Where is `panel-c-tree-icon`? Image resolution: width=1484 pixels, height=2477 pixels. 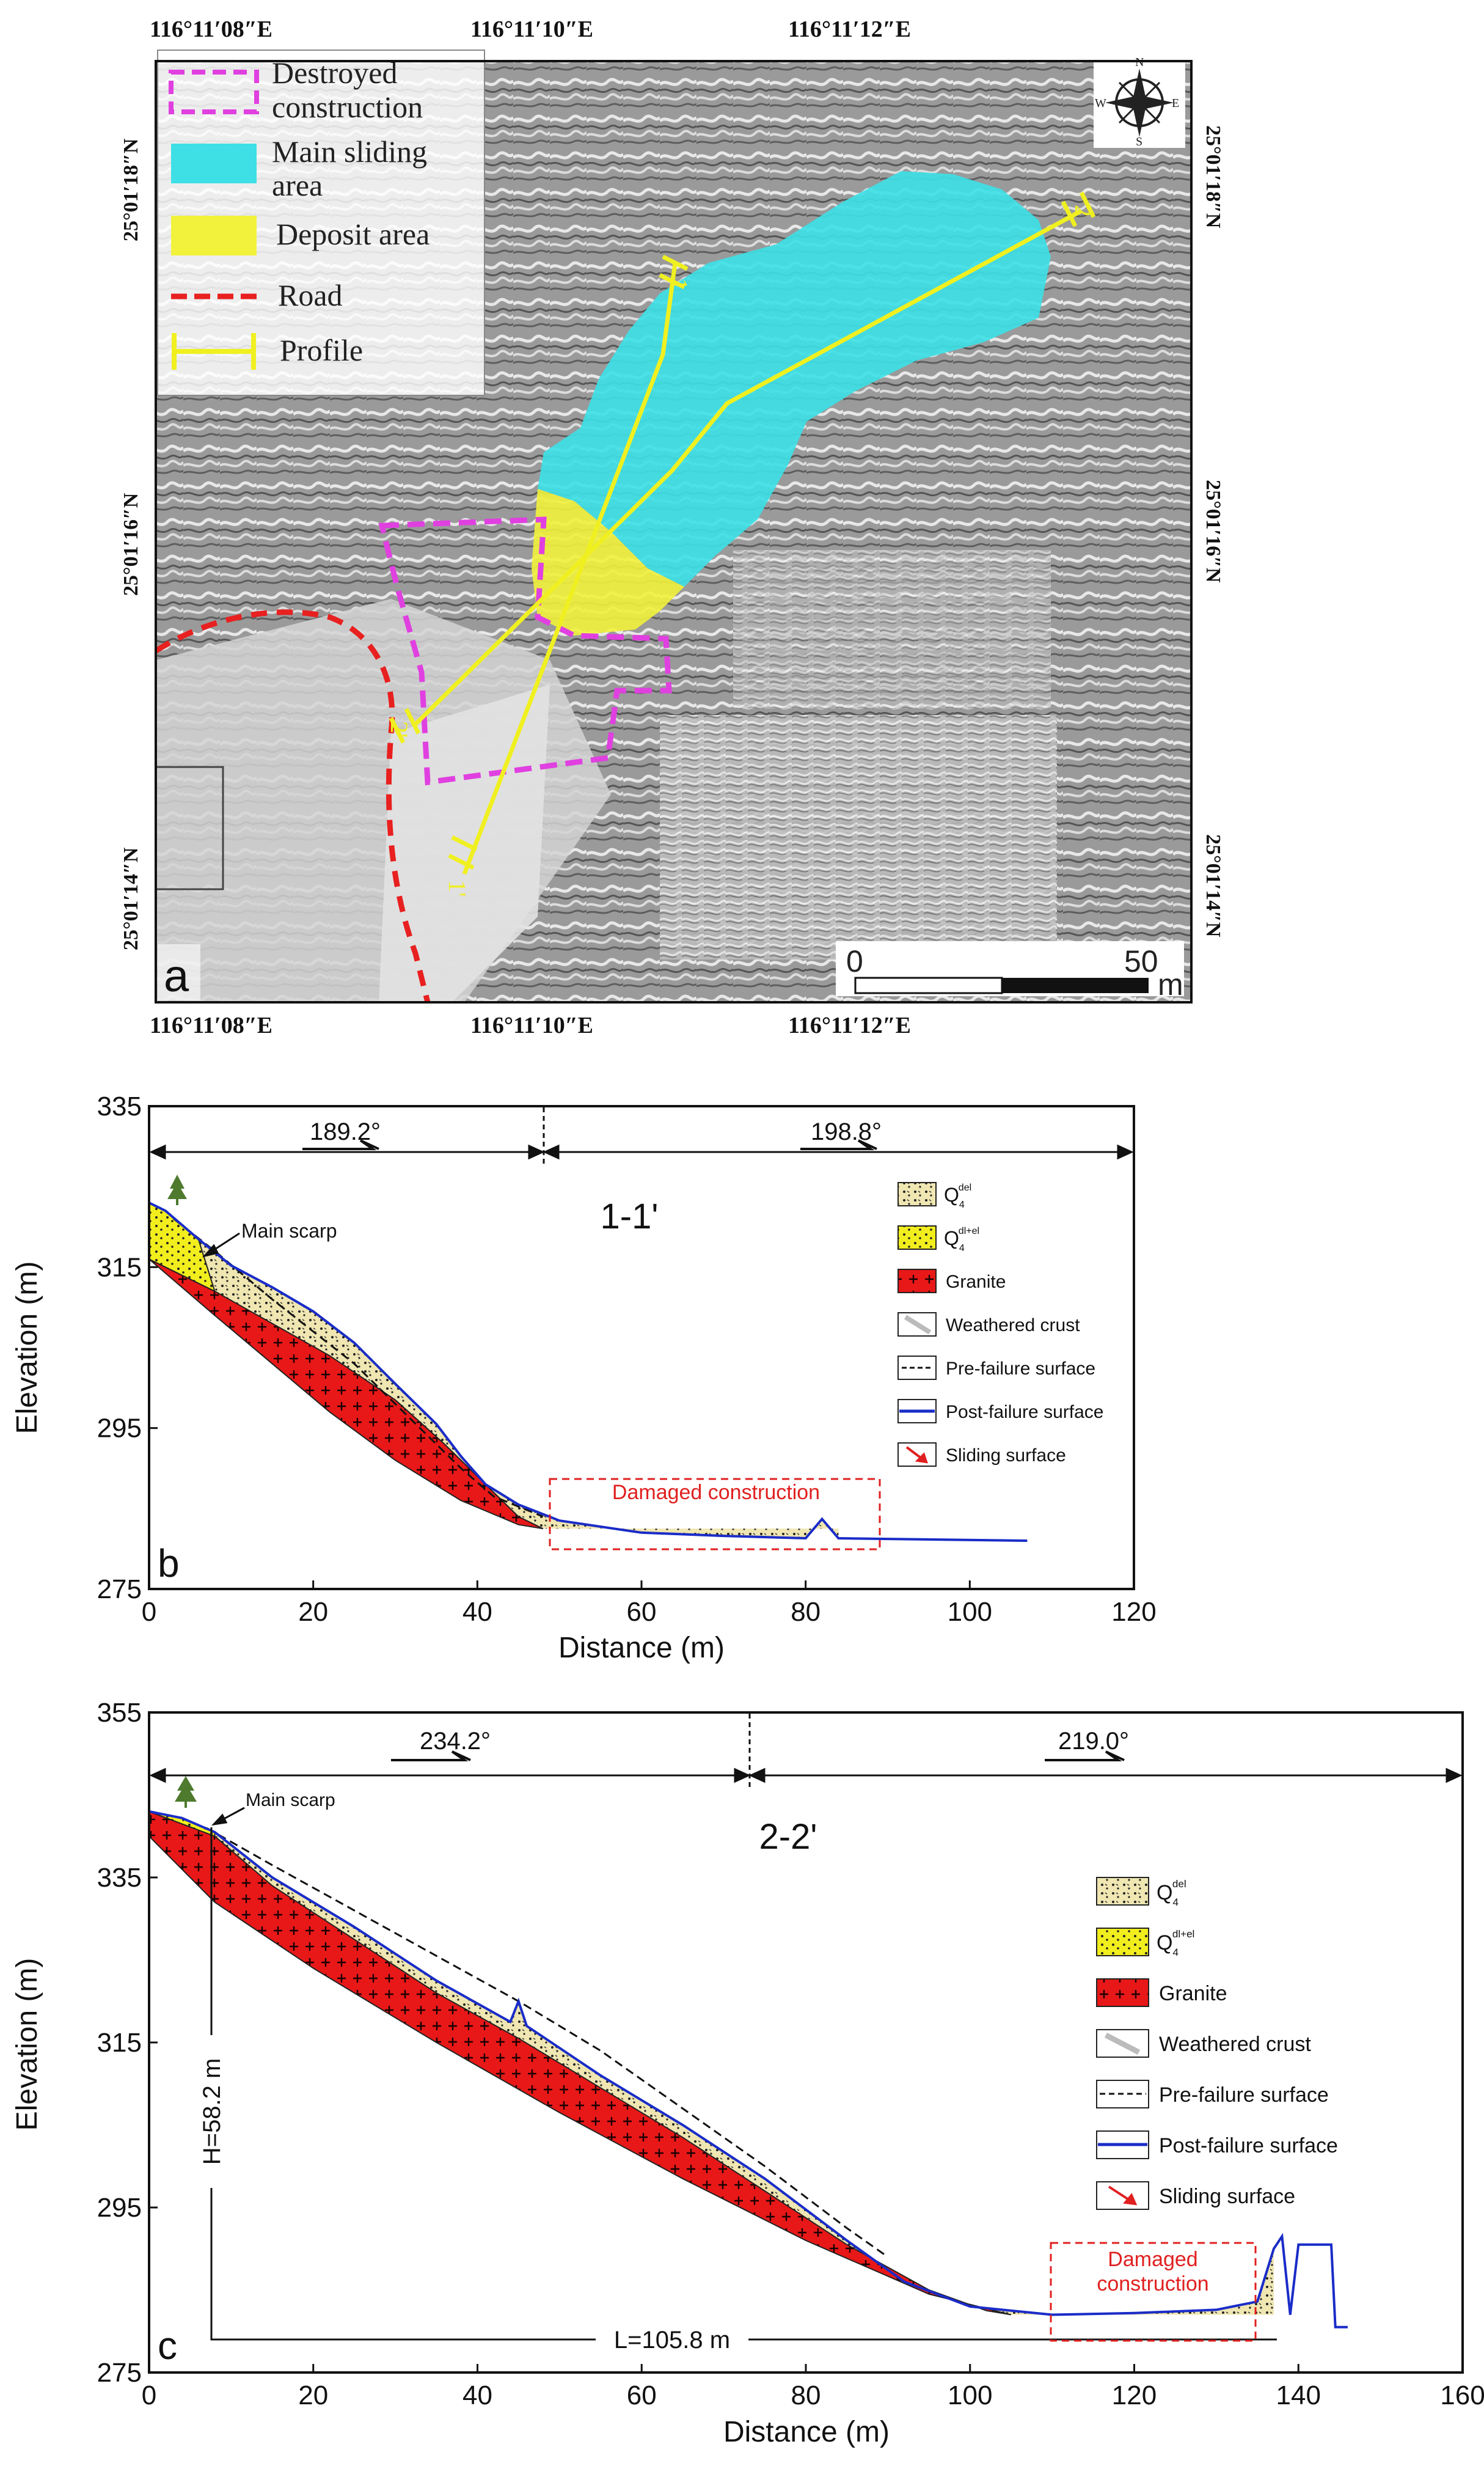 panel-c-tree-icon is located at coordinates (186, 1792).